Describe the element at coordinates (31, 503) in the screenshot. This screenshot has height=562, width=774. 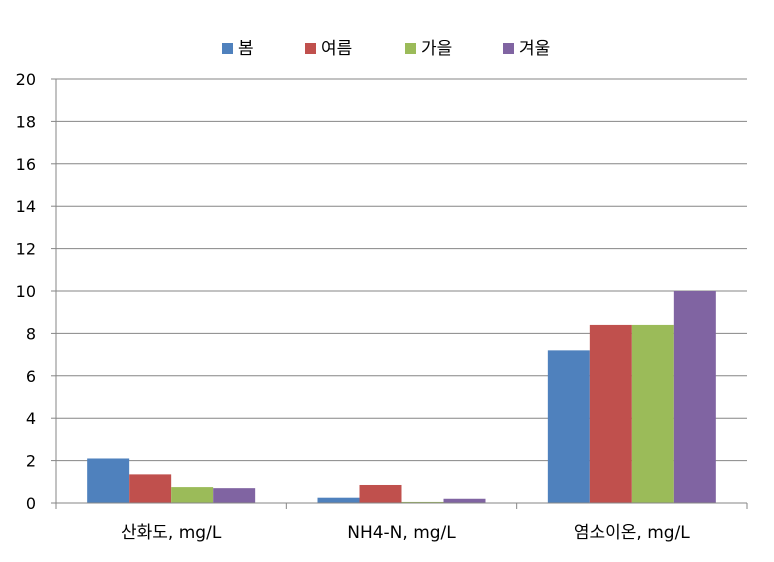
I see `y-tick-label: 0` at that location.